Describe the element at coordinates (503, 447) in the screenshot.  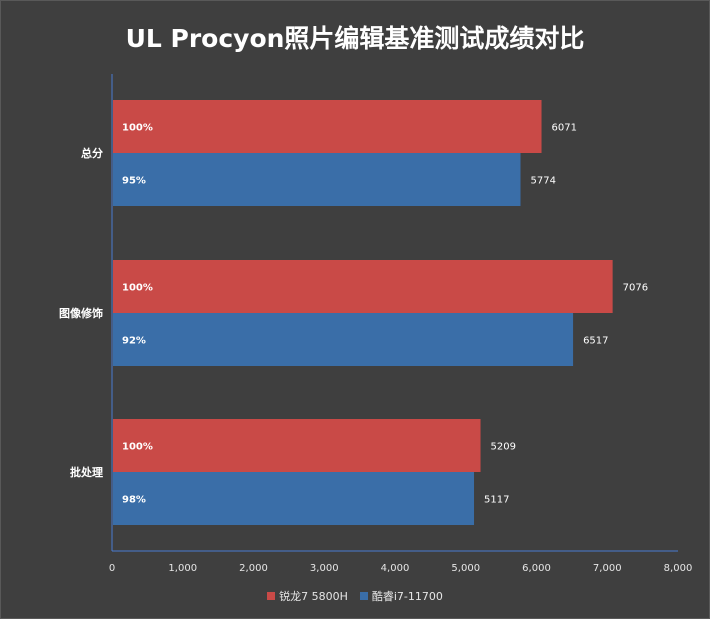
I see `bar-value-label: 5209` at that location.